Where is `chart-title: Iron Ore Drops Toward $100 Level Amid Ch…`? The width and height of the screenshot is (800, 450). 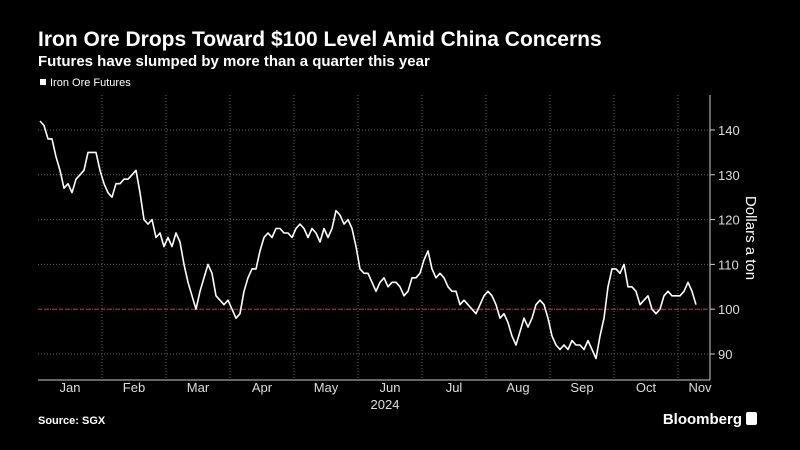 chart-title: Iron Ore Drops Toward $100 Level Amid Ch… is located at coordinates (320, 39).